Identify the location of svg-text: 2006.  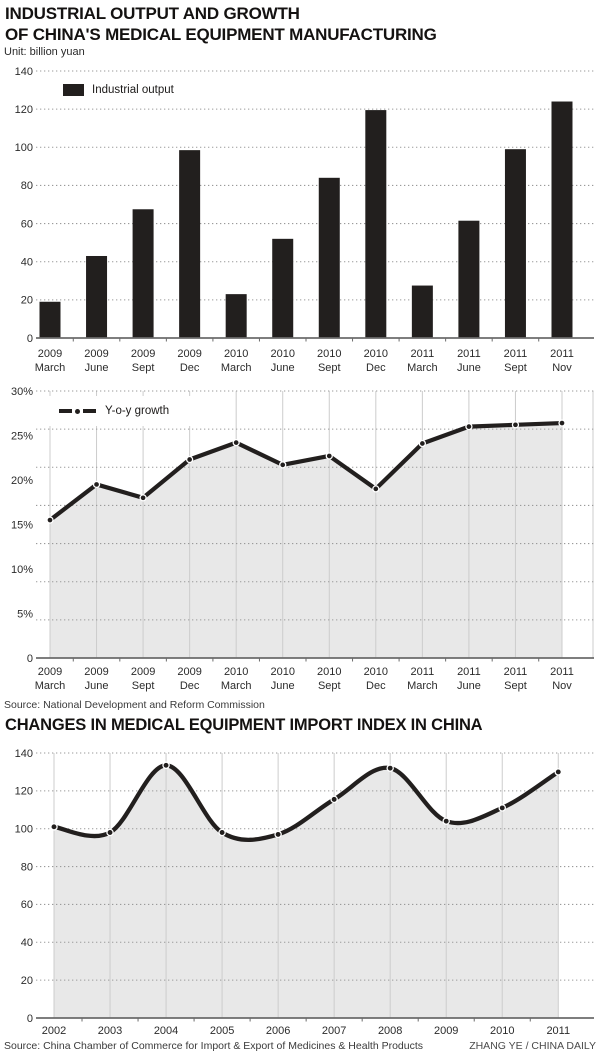
(278, 1031).